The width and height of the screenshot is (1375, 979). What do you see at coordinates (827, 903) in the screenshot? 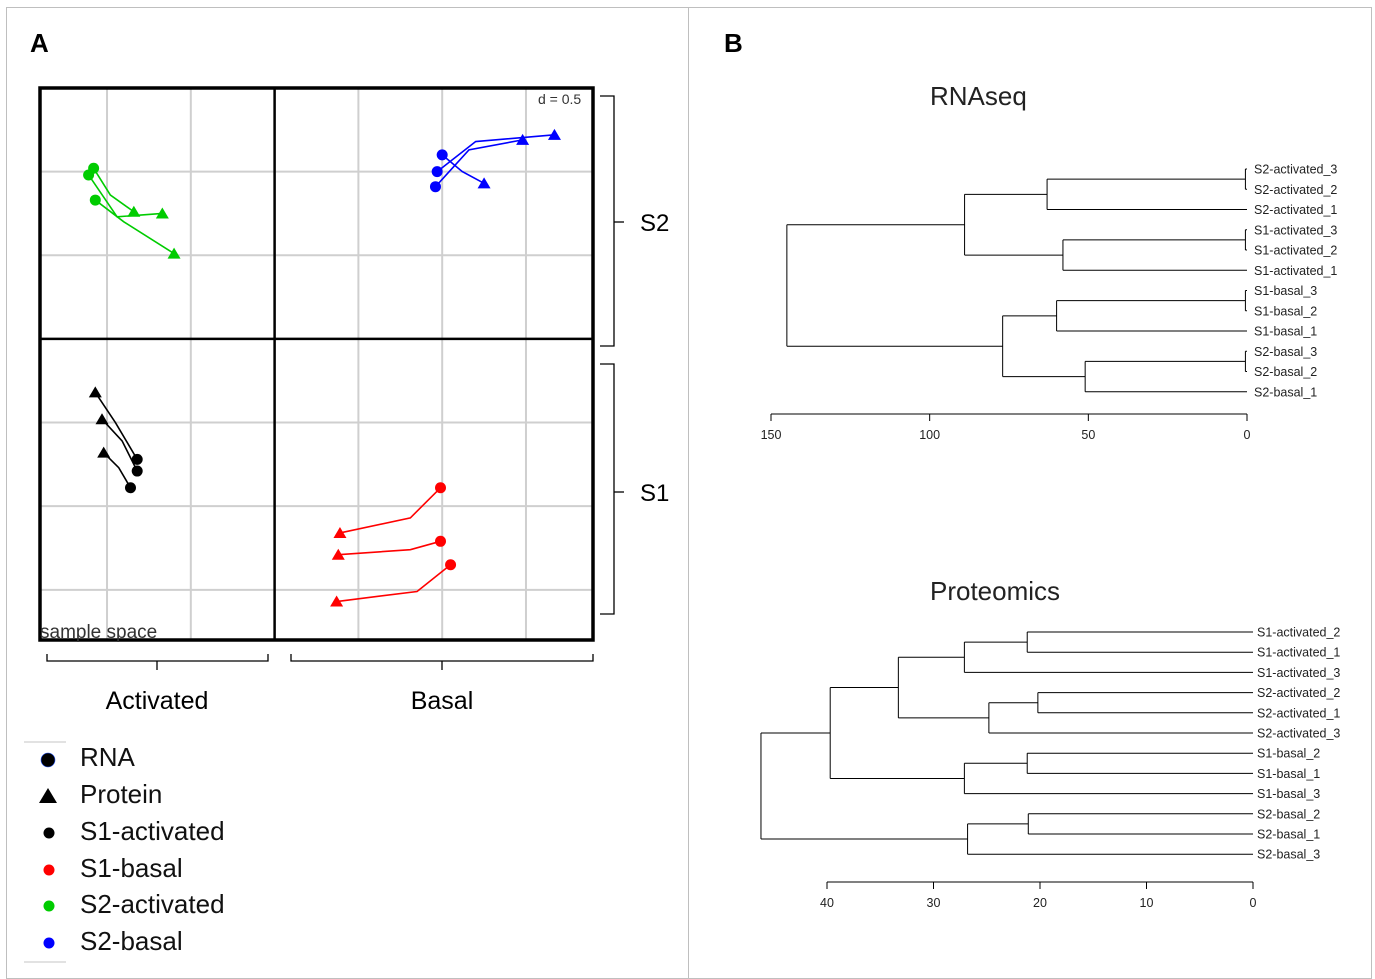
I see `axis-tick-label: 40` at bounding box center [827, 903].